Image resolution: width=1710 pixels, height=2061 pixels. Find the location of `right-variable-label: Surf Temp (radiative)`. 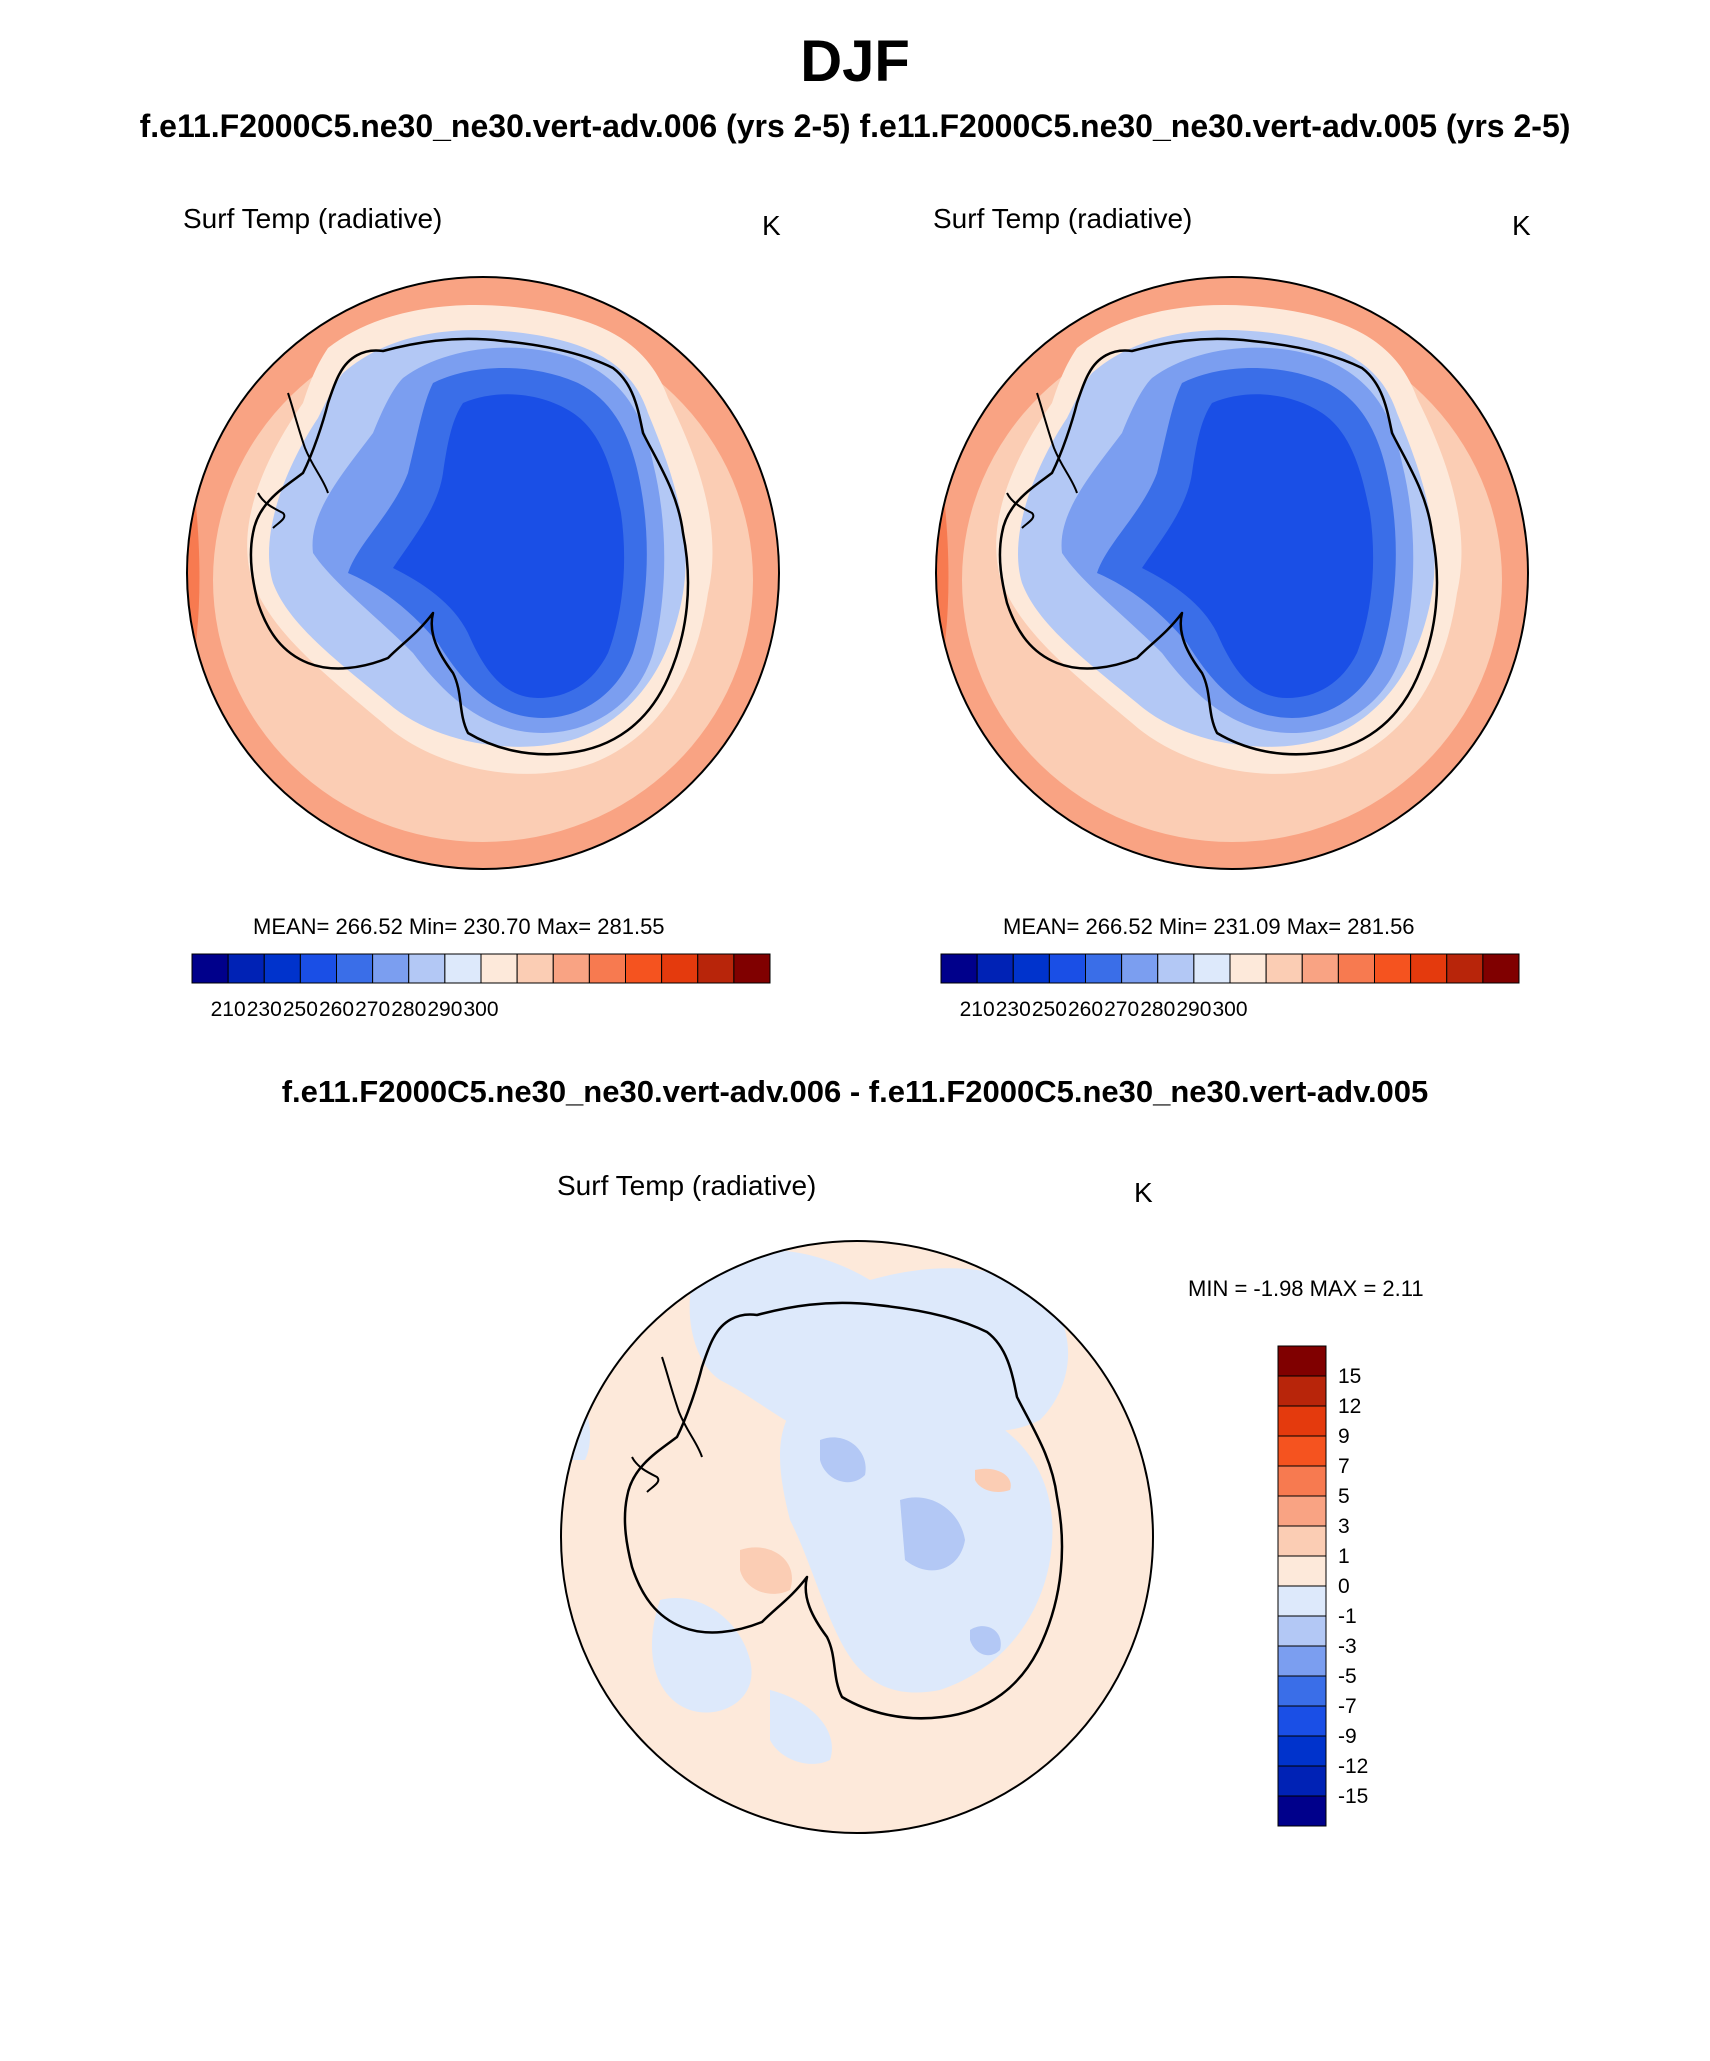

right-variable-label: Surf Temp (radiative) is located at coordinates (1063, 218).